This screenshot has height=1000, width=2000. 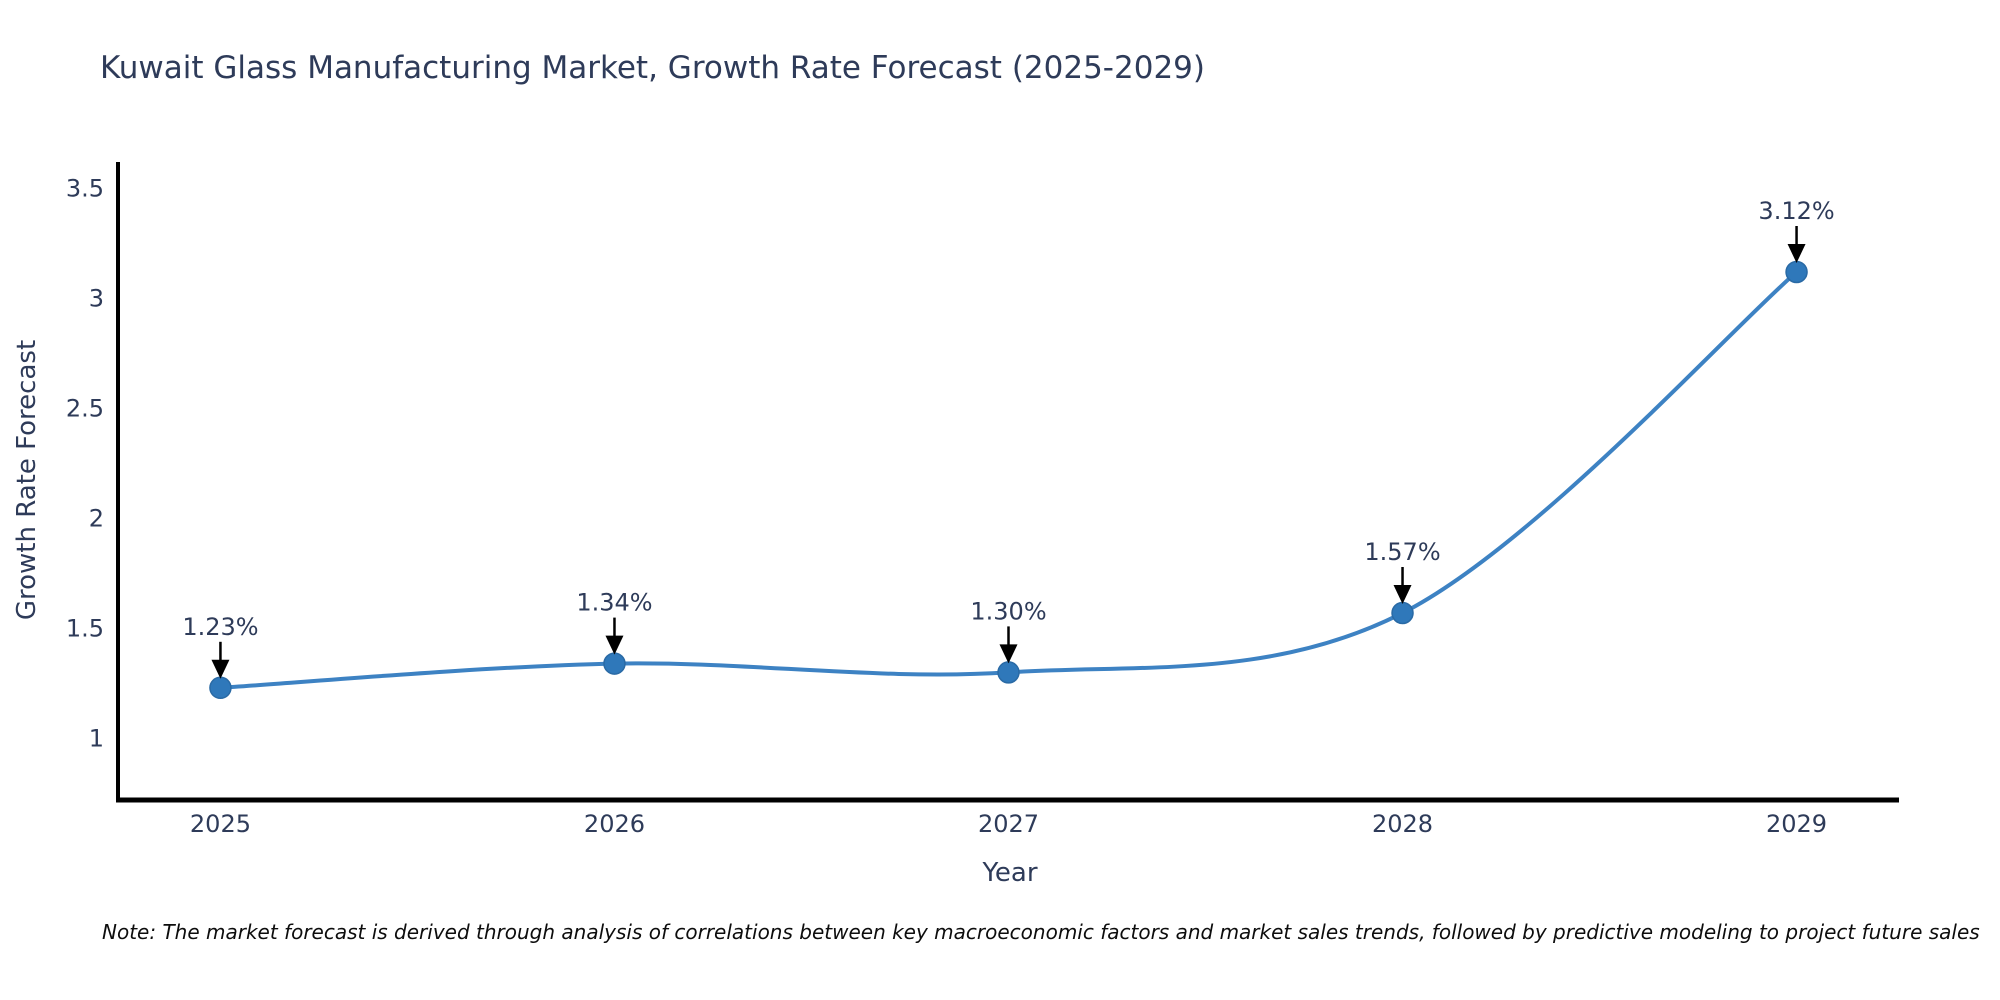 I want to click on x-tick-label: 2029, so click(x=1796, y=824).